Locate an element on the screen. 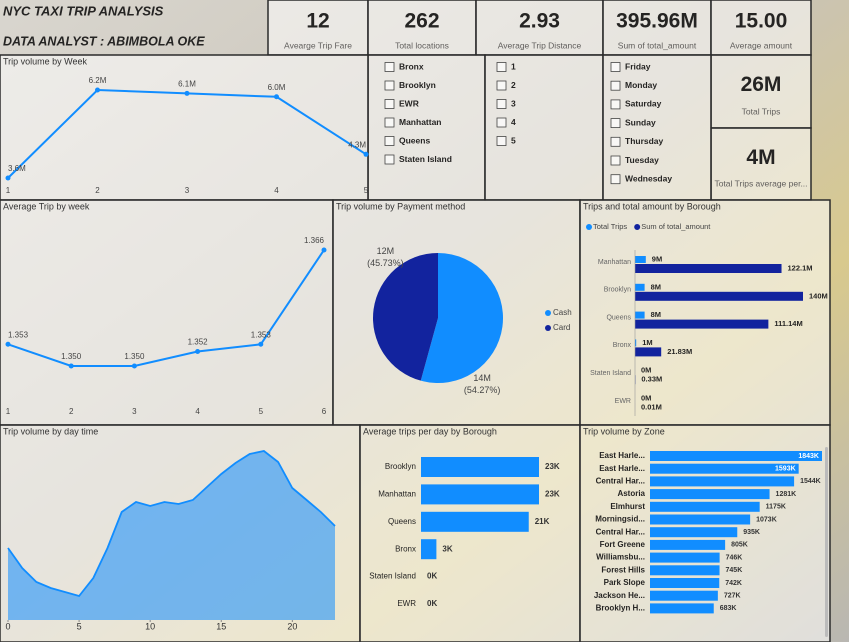 This screenshot has height=642, width=849. slicer-option: Friday is located at coordinates (638, 66).